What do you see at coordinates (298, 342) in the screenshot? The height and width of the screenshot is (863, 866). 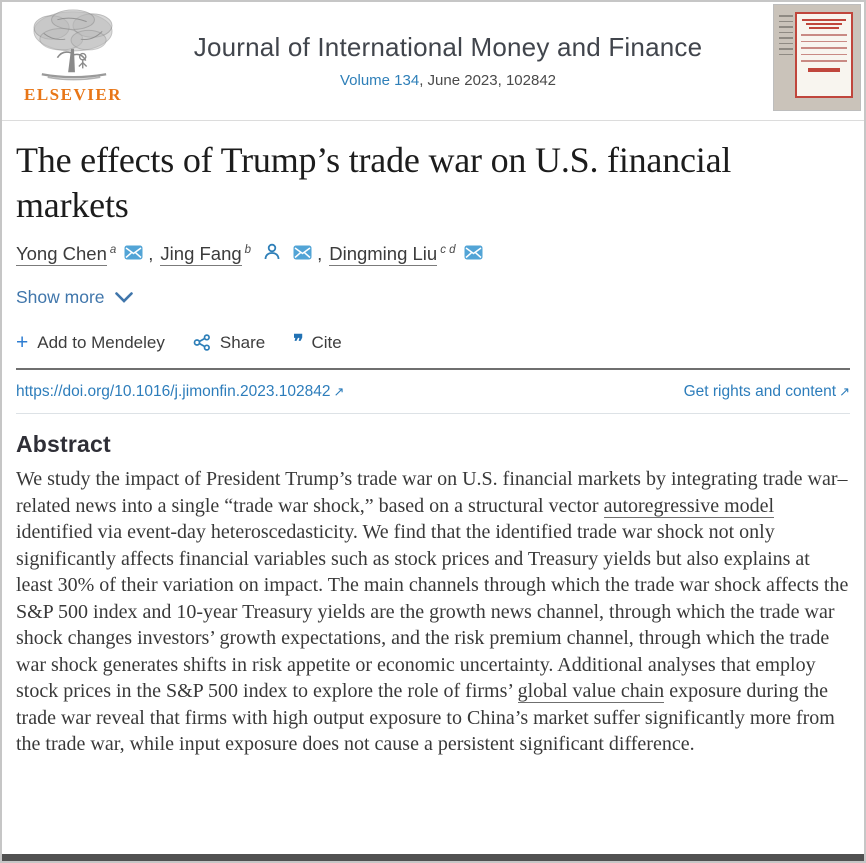 I see `quote-icon: ❞` at bounding box center [298, 342].